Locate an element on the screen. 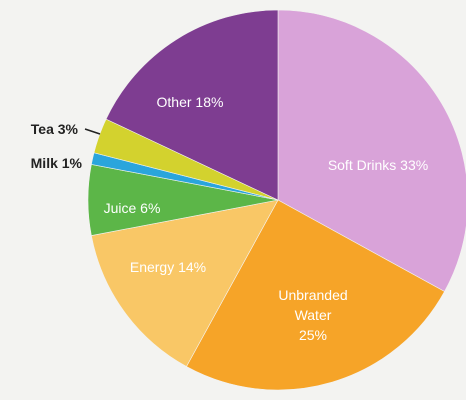 This screenshot has width=466, height=400. slice-label-water-line: Unbranded is located at coordinates (312, 295).